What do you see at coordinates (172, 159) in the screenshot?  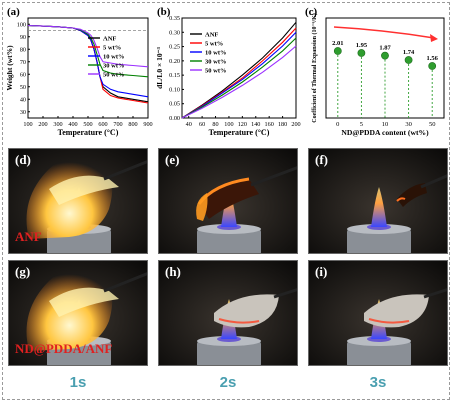 I see `photo-label: (e)` at bounding box center [172, 159].